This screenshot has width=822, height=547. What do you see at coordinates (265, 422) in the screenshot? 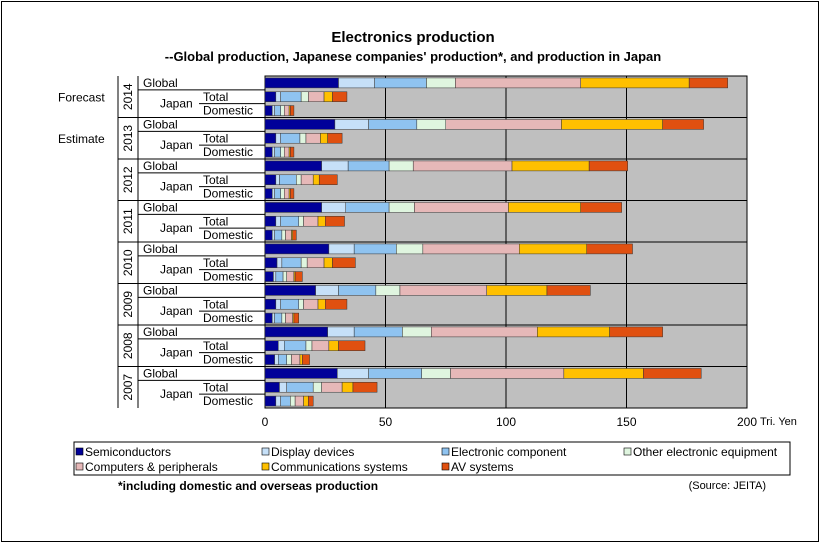
I see `x-tick-label: 0` at bounding box center [265, 422].